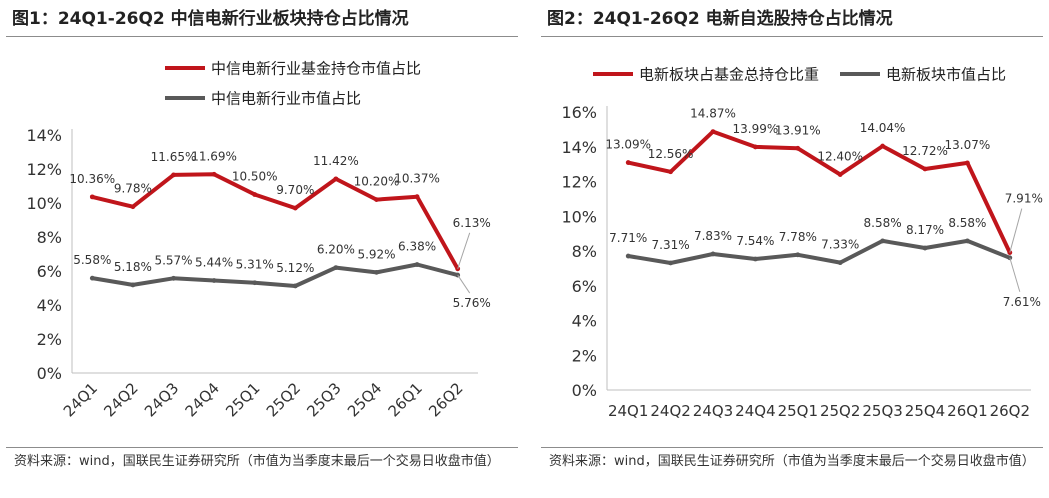 The height and width of the screenshot is (498, 1049). What do you see at coordinates (377, 182) in the screenshot?
I see `data-label: 10.20%` at bounding box center [377, 182].